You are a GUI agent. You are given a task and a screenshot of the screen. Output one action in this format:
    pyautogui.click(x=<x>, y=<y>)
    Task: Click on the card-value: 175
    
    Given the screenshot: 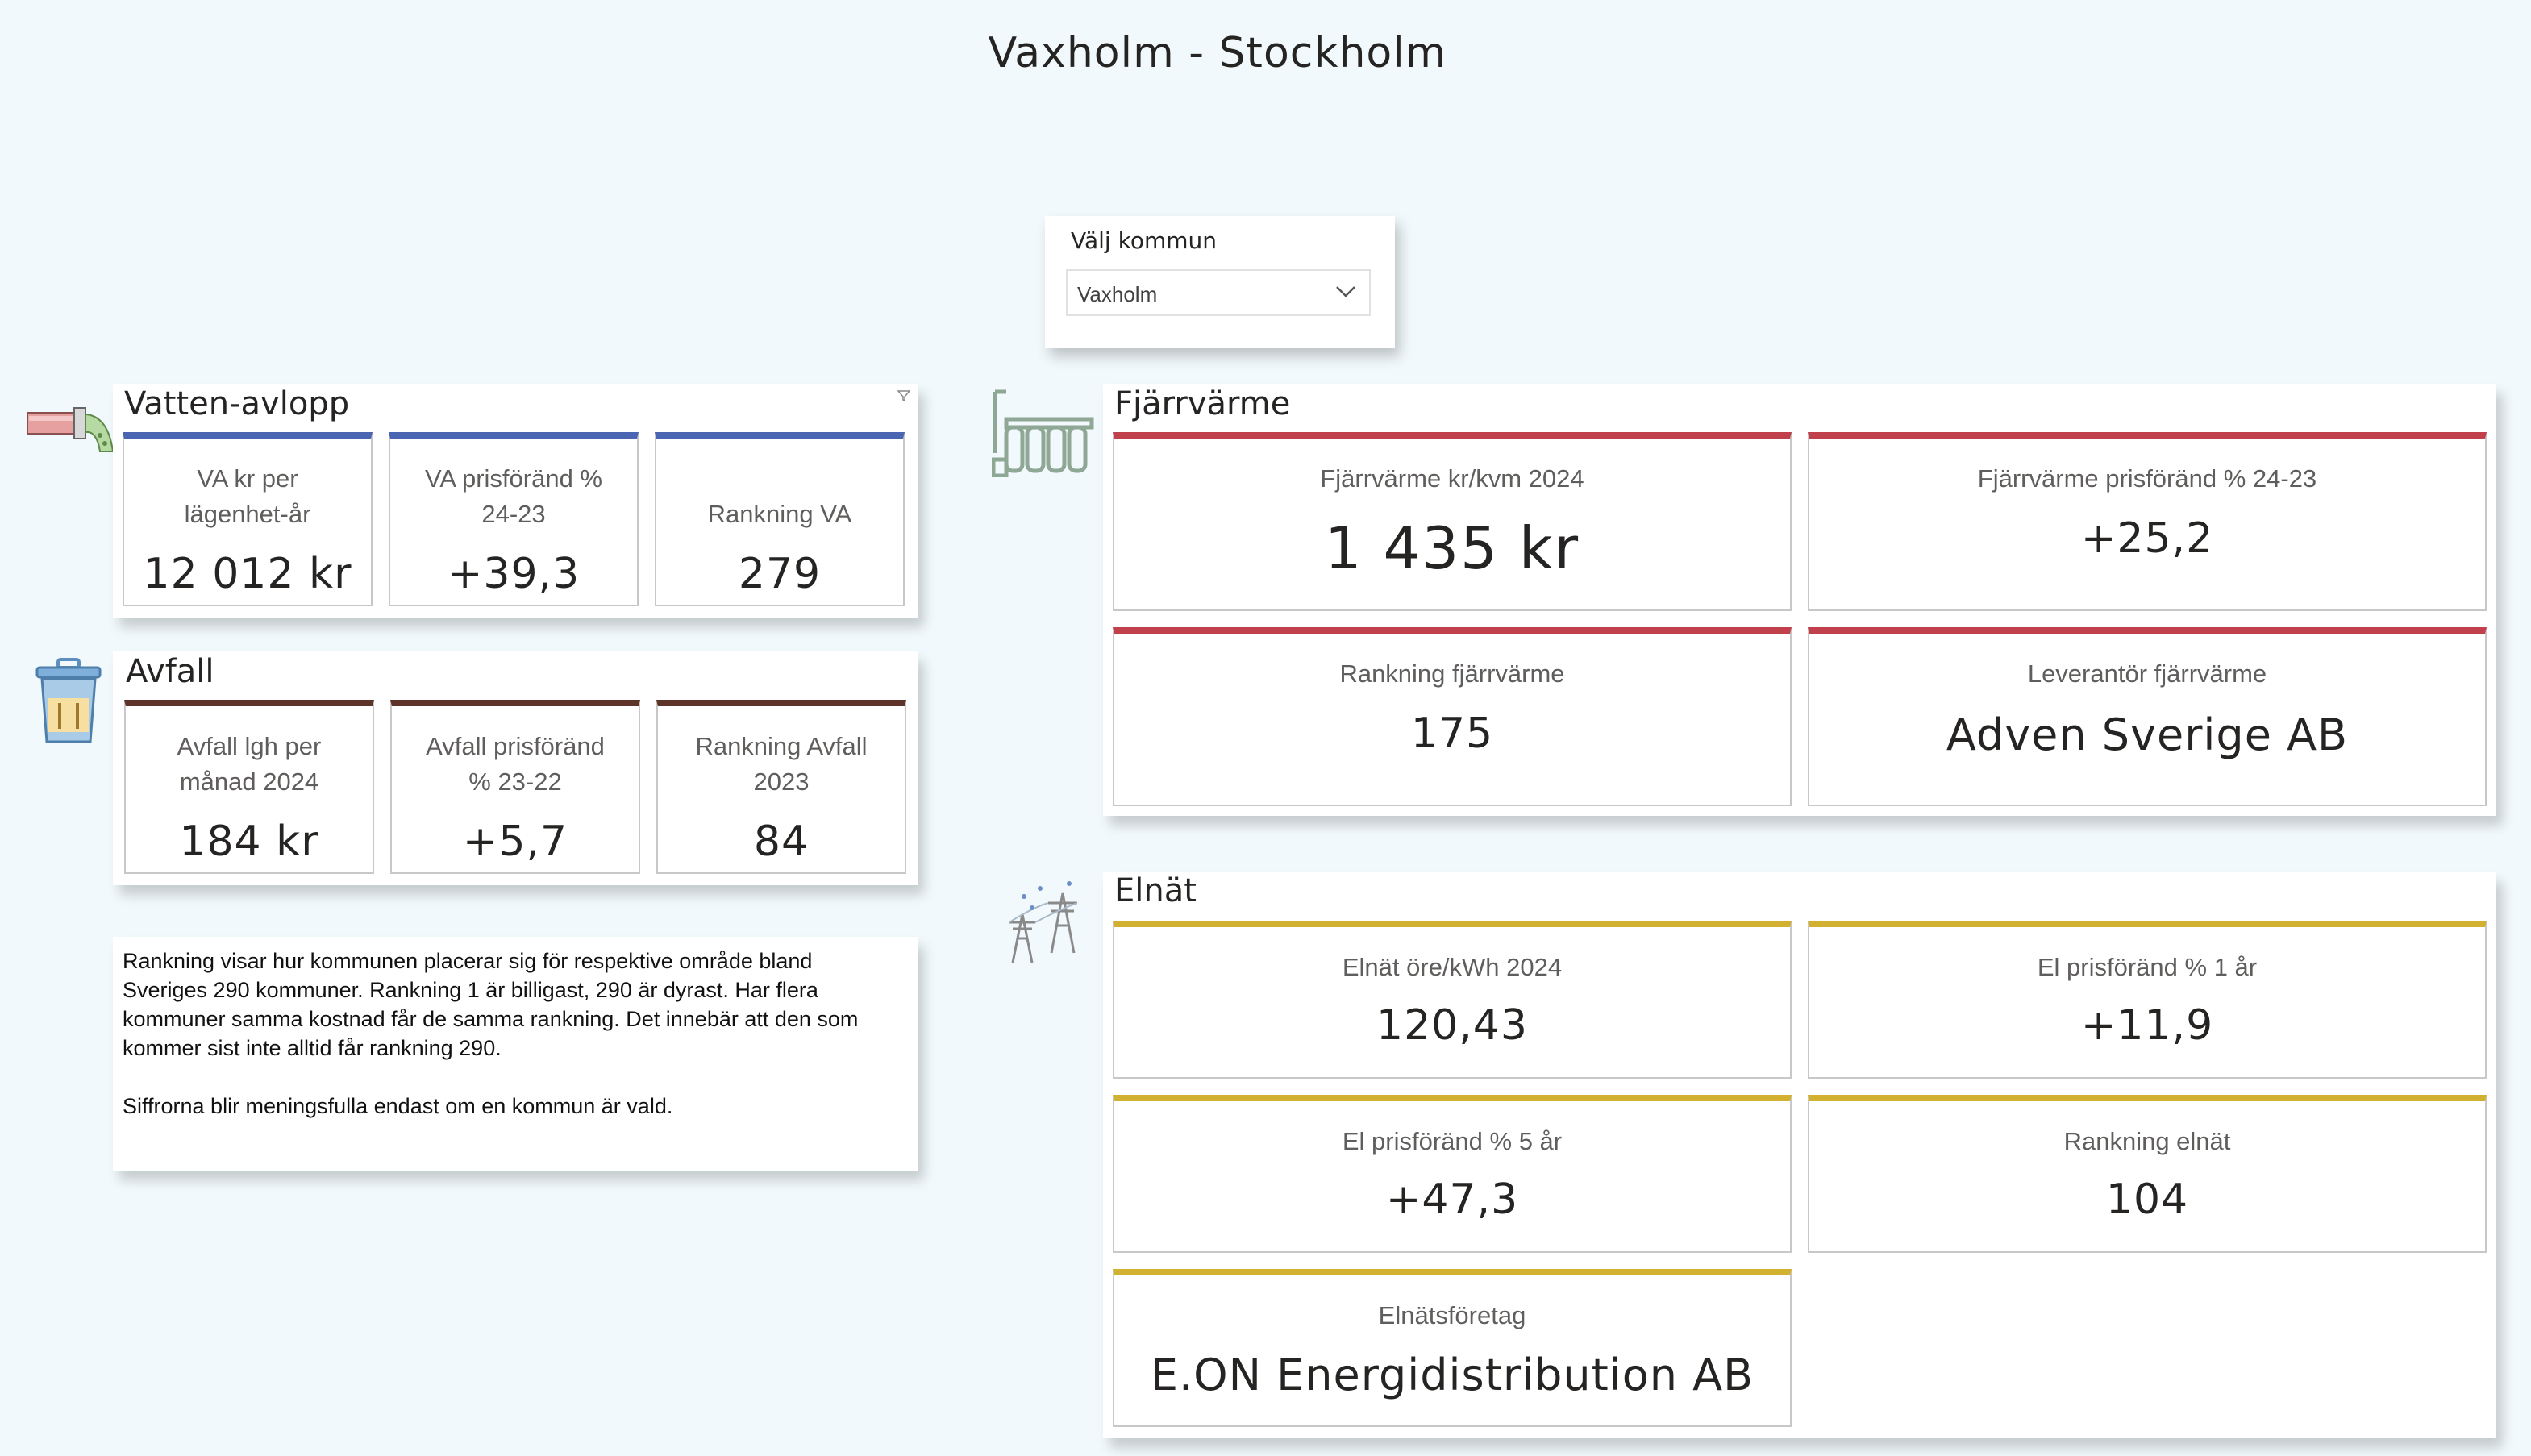 What is the action you would take?
    pyautogui.click(x=1452, y=733)
    